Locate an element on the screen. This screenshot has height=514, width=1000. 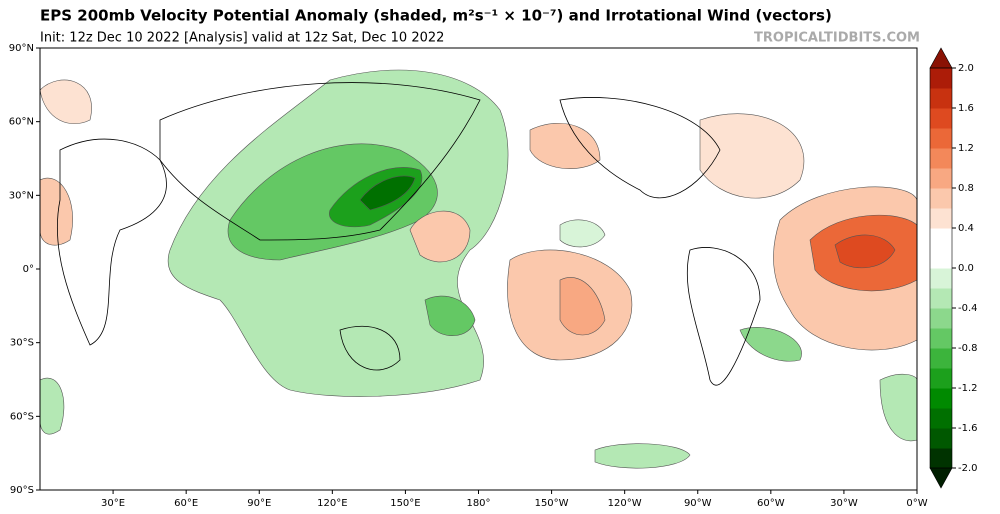
colorbar-tick-label: -2.0 is located at coordinates (968, 468).